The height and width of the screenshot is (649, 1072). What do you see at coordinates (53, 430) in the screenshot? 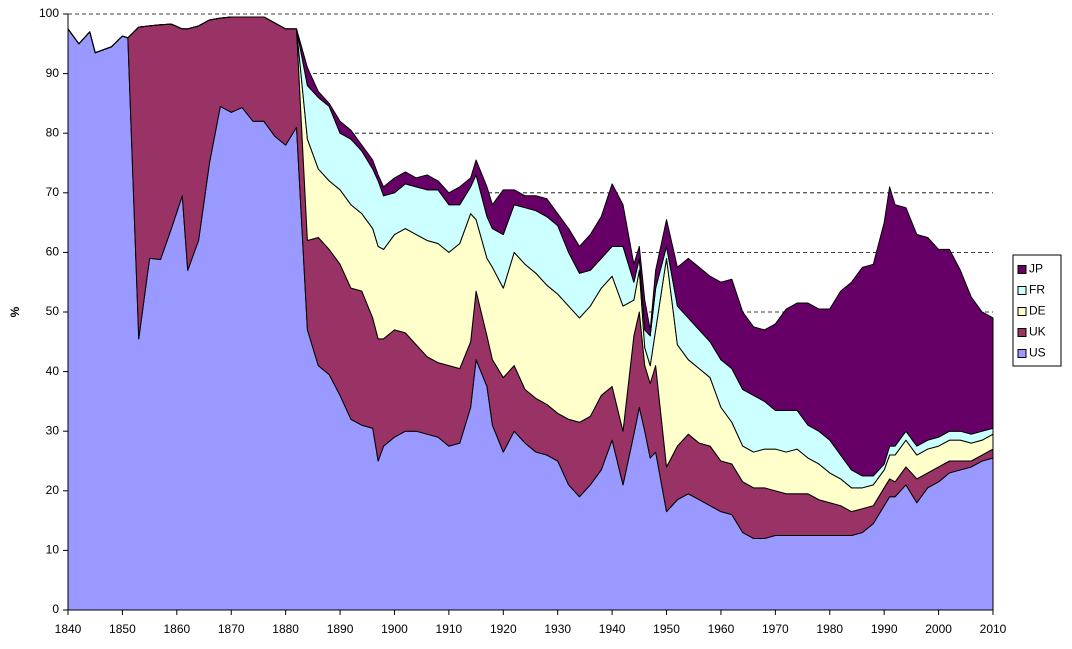
I see `y-tick-label: 30` at bounding box center [53, 430].